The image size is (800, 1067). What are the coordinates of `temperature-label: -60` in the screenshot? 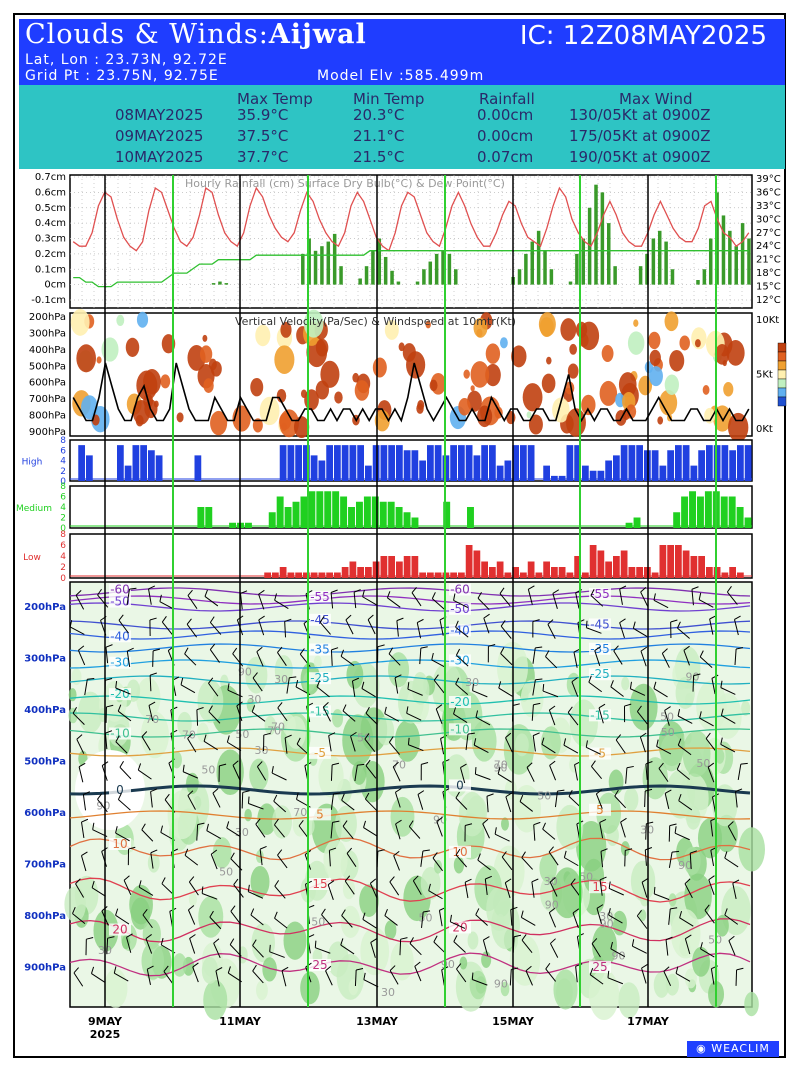 It's located at (460, 589).